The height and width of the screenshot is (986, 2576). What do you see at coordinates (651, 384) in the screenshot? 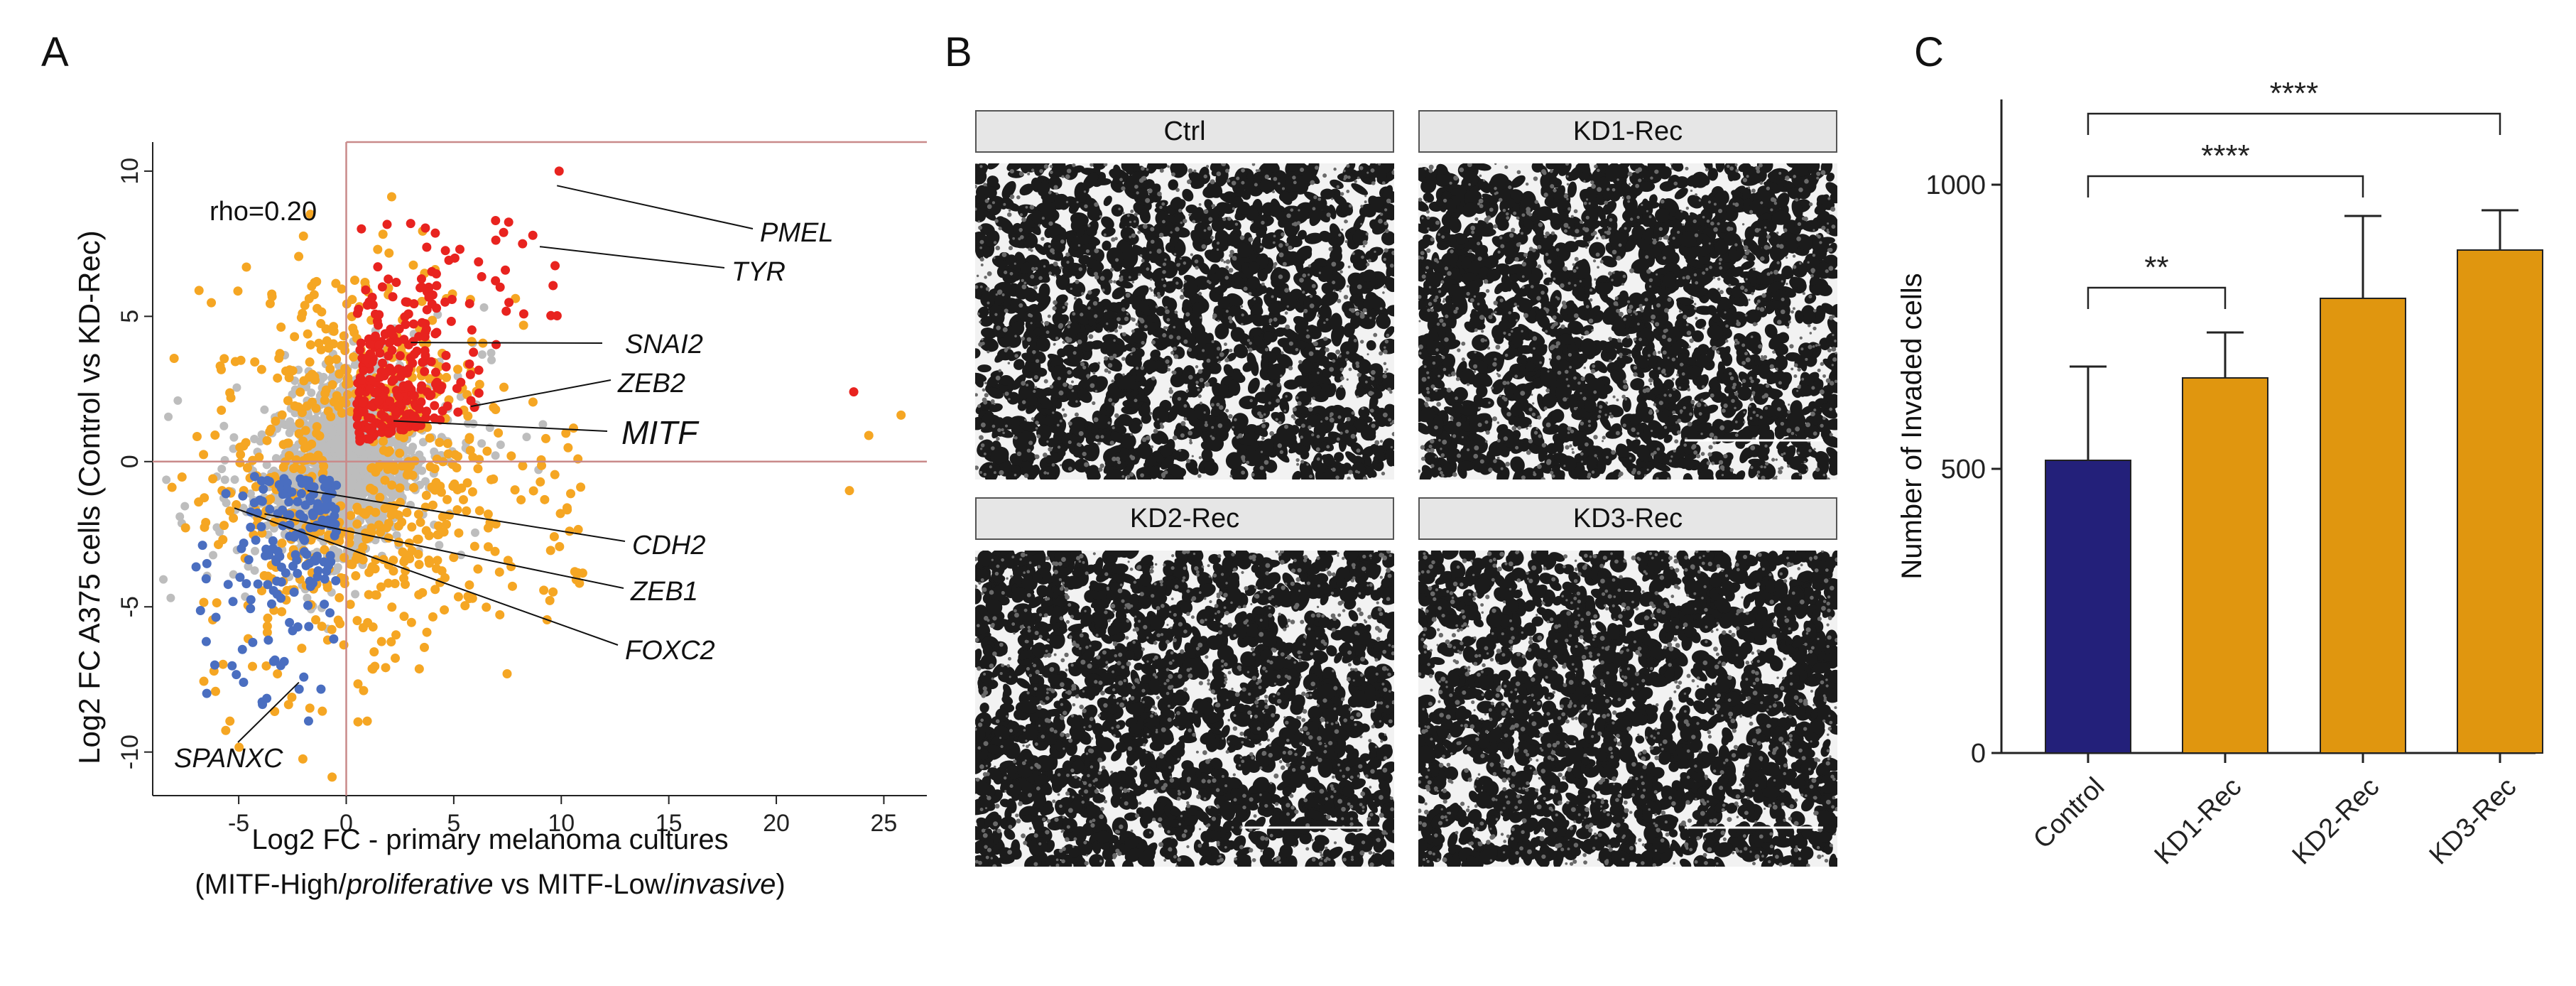
I see `gene-label: ZEB2` at bounding box center [651, 384].